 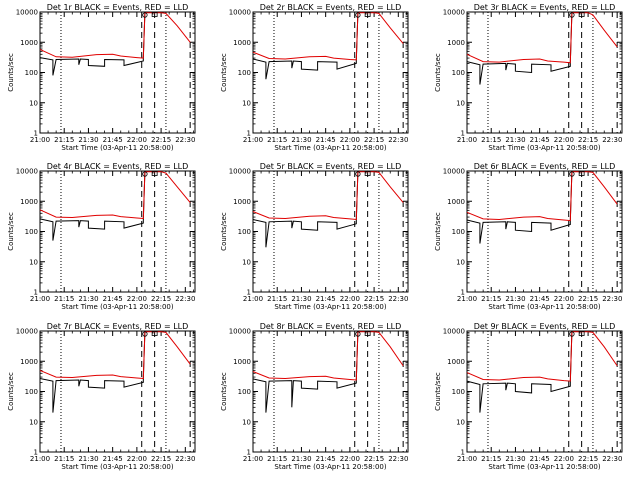 What do you see at coordinates (545, 166) in the screenshot?
I see `panel-title: Det 6r BLACK = Events, RED = LLD` at bounding box center [545, 166].